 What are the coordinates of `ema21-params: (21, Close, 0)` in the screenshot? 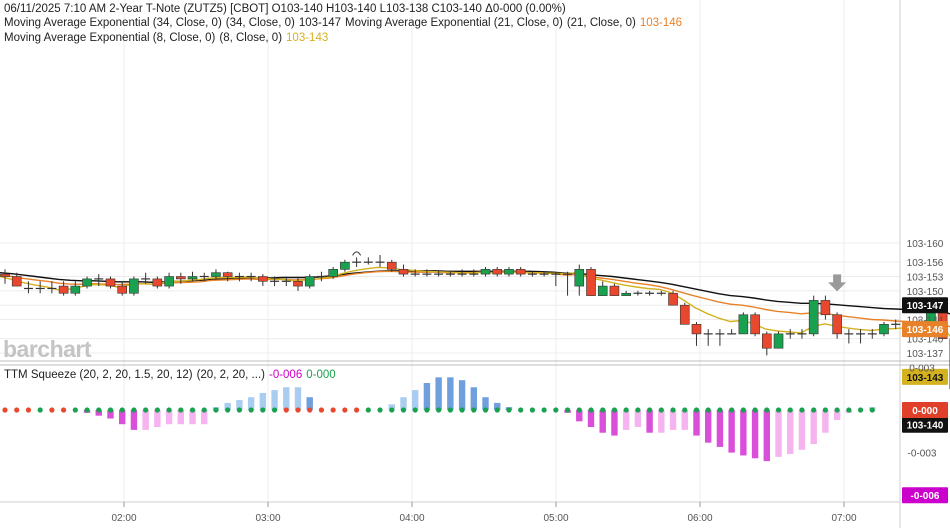 It's located at (601, 23).